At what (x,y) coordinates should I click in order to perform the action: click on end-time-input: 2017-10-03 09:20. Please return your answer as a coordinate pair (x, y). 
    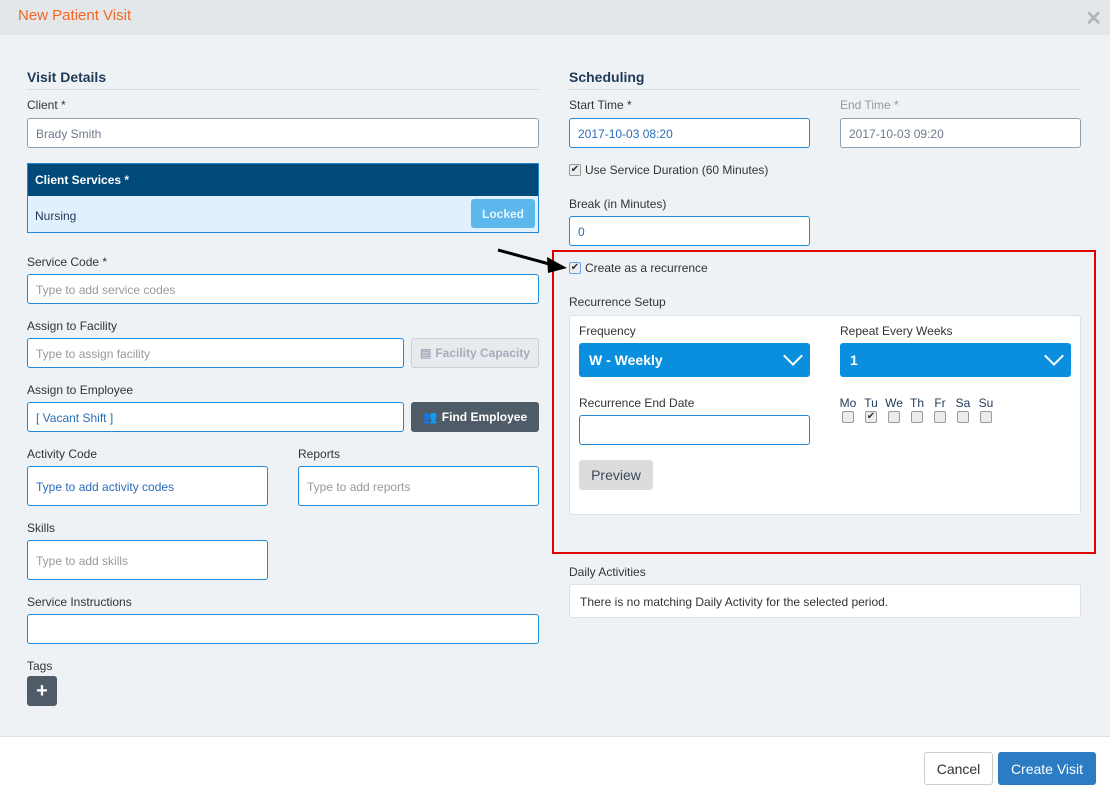
    Looking at the image, I should click on (960, 133).